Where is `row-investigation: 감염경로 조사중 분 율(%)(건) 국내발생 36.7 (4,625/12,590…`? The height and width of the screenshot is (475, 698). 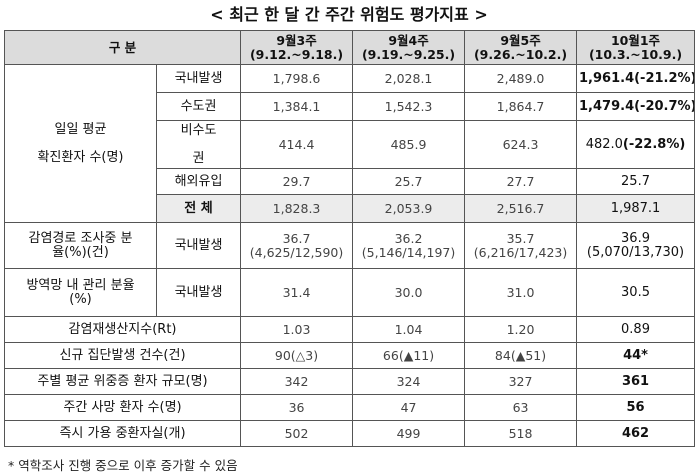 row-investigation: 감염경로 조사중 분 율(%)(건) 국내발생 36.7 (4,625/12,590… is located at coordinates (350, 245).